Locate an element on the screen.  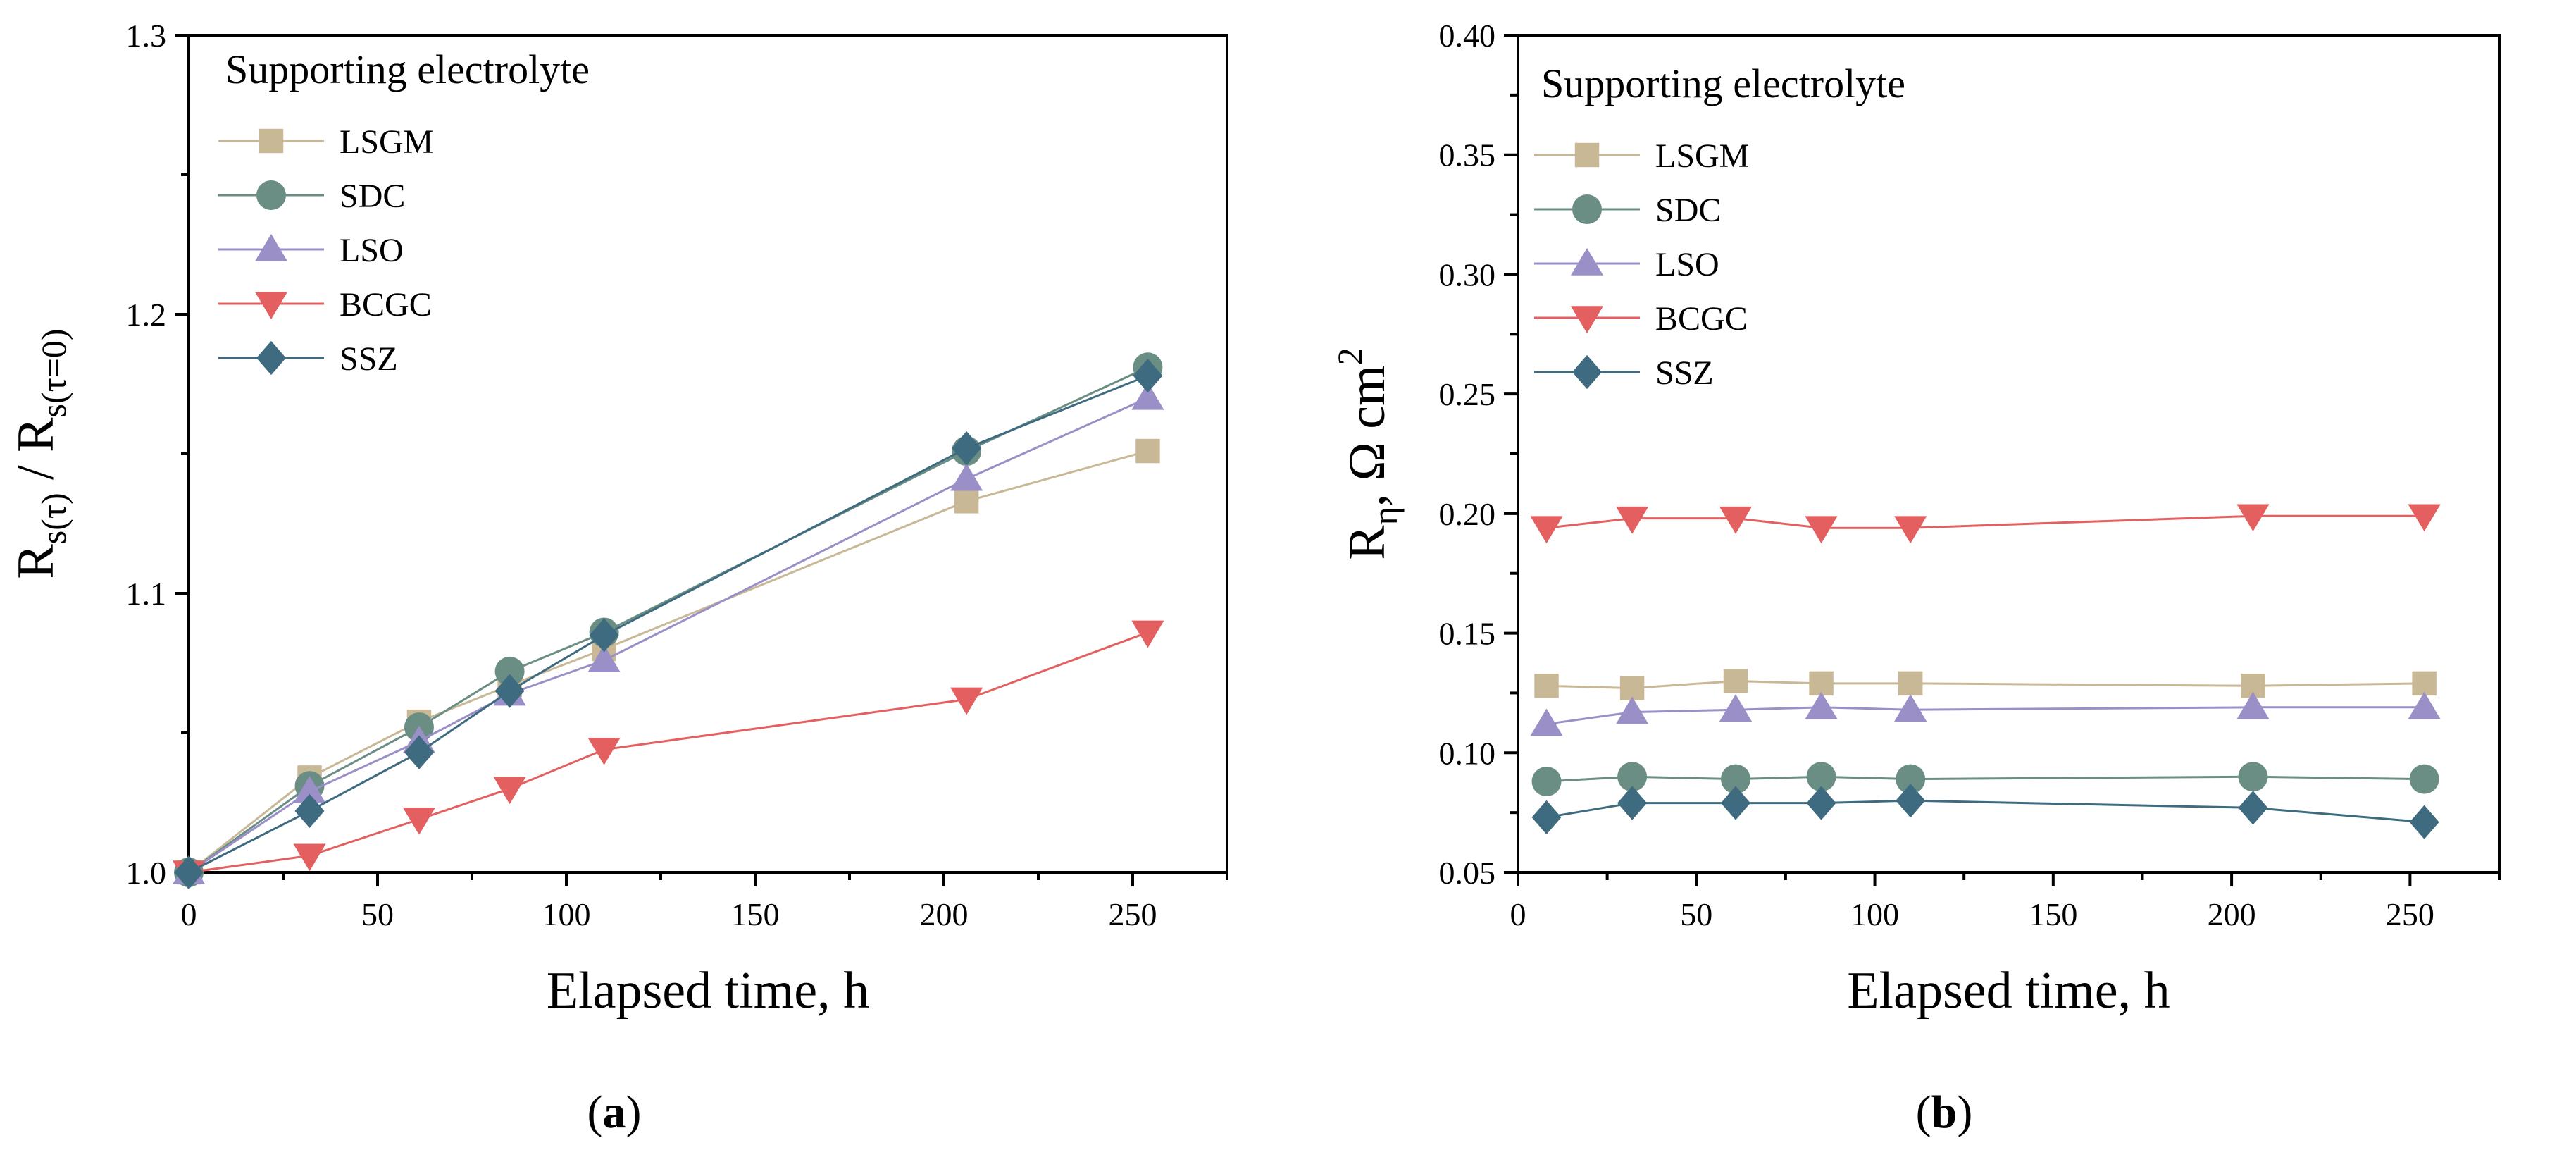
y-tick-label: 0.20 is located at coordinates (1467, 514).